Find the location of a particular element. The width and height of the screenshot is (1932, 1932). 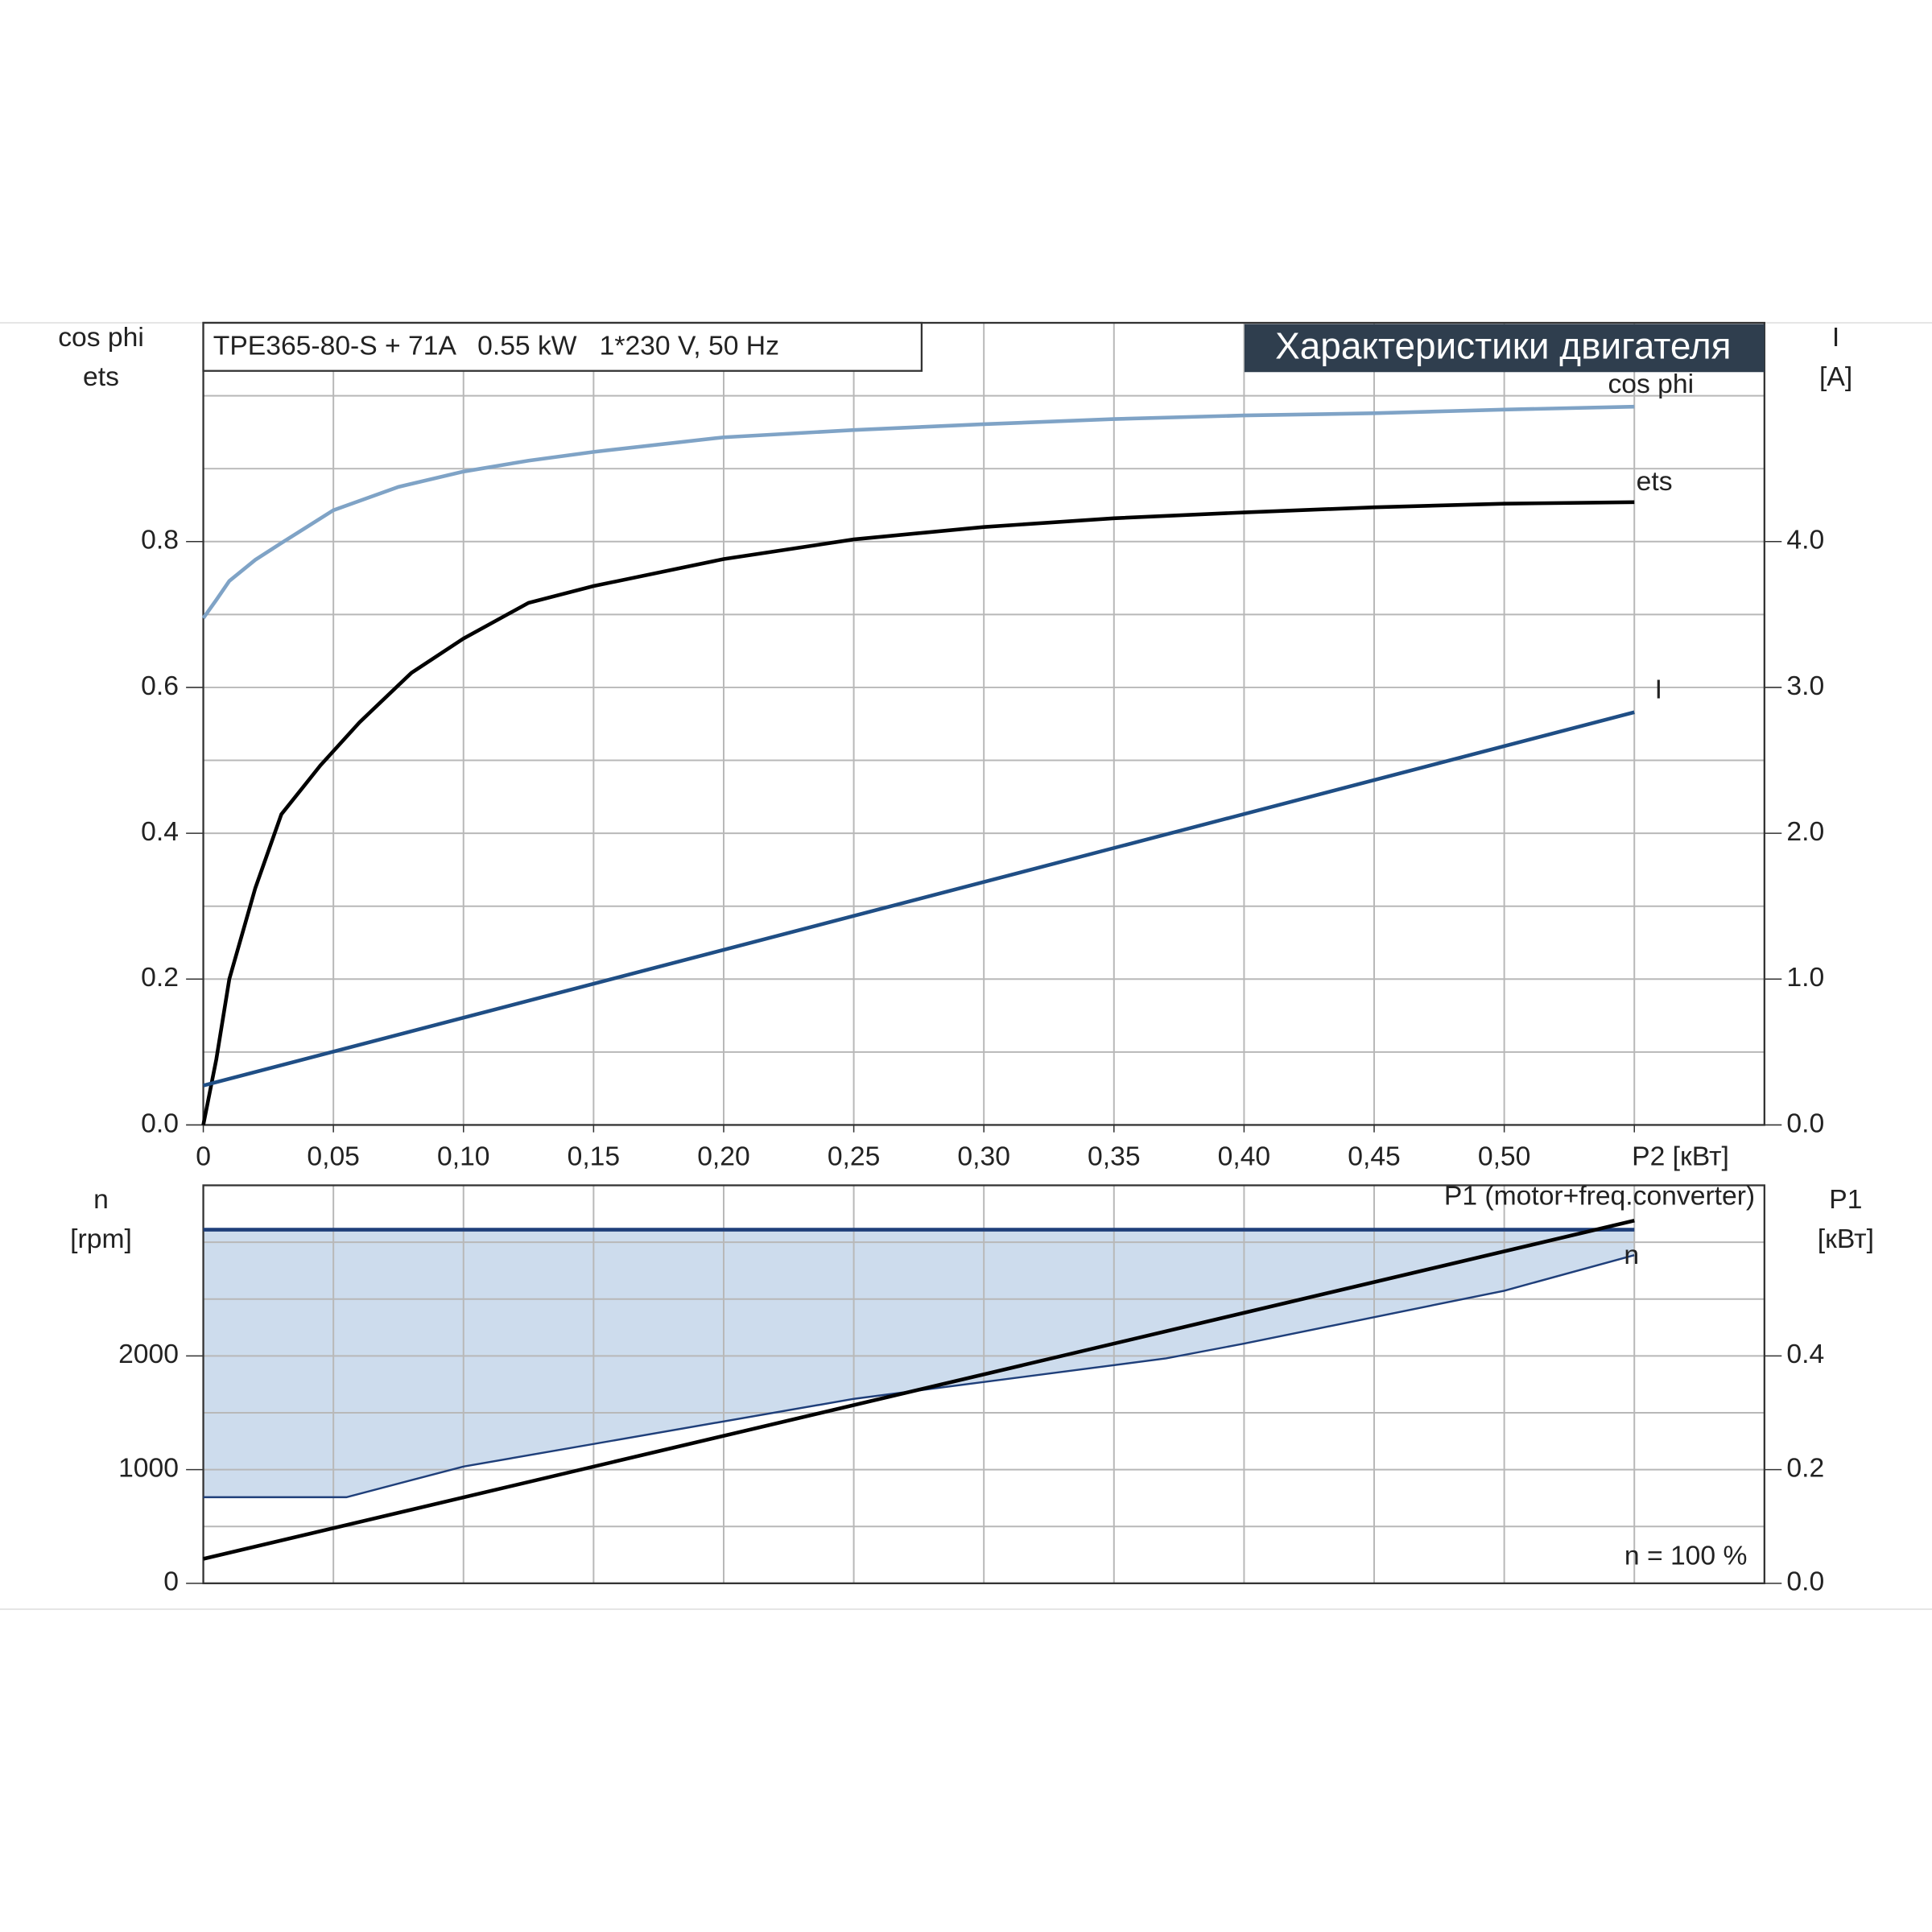

y-tick-label: 0.6 is located at coordinates (160, 686).